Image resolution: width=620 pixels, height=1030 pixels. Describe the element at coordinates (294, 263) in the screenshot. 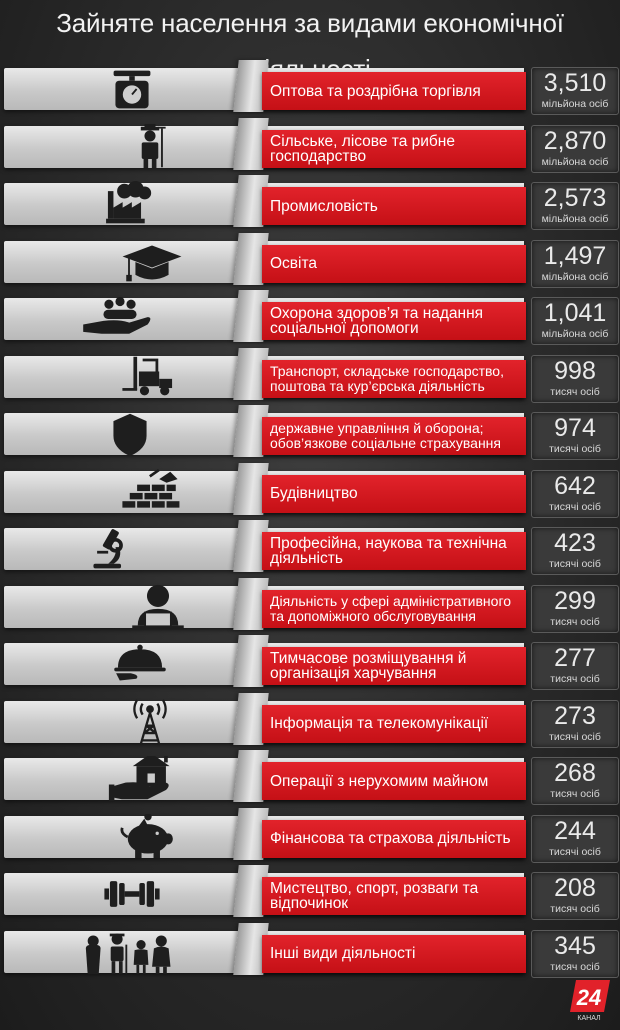

I see `category-label-text: Освіта` at that location.